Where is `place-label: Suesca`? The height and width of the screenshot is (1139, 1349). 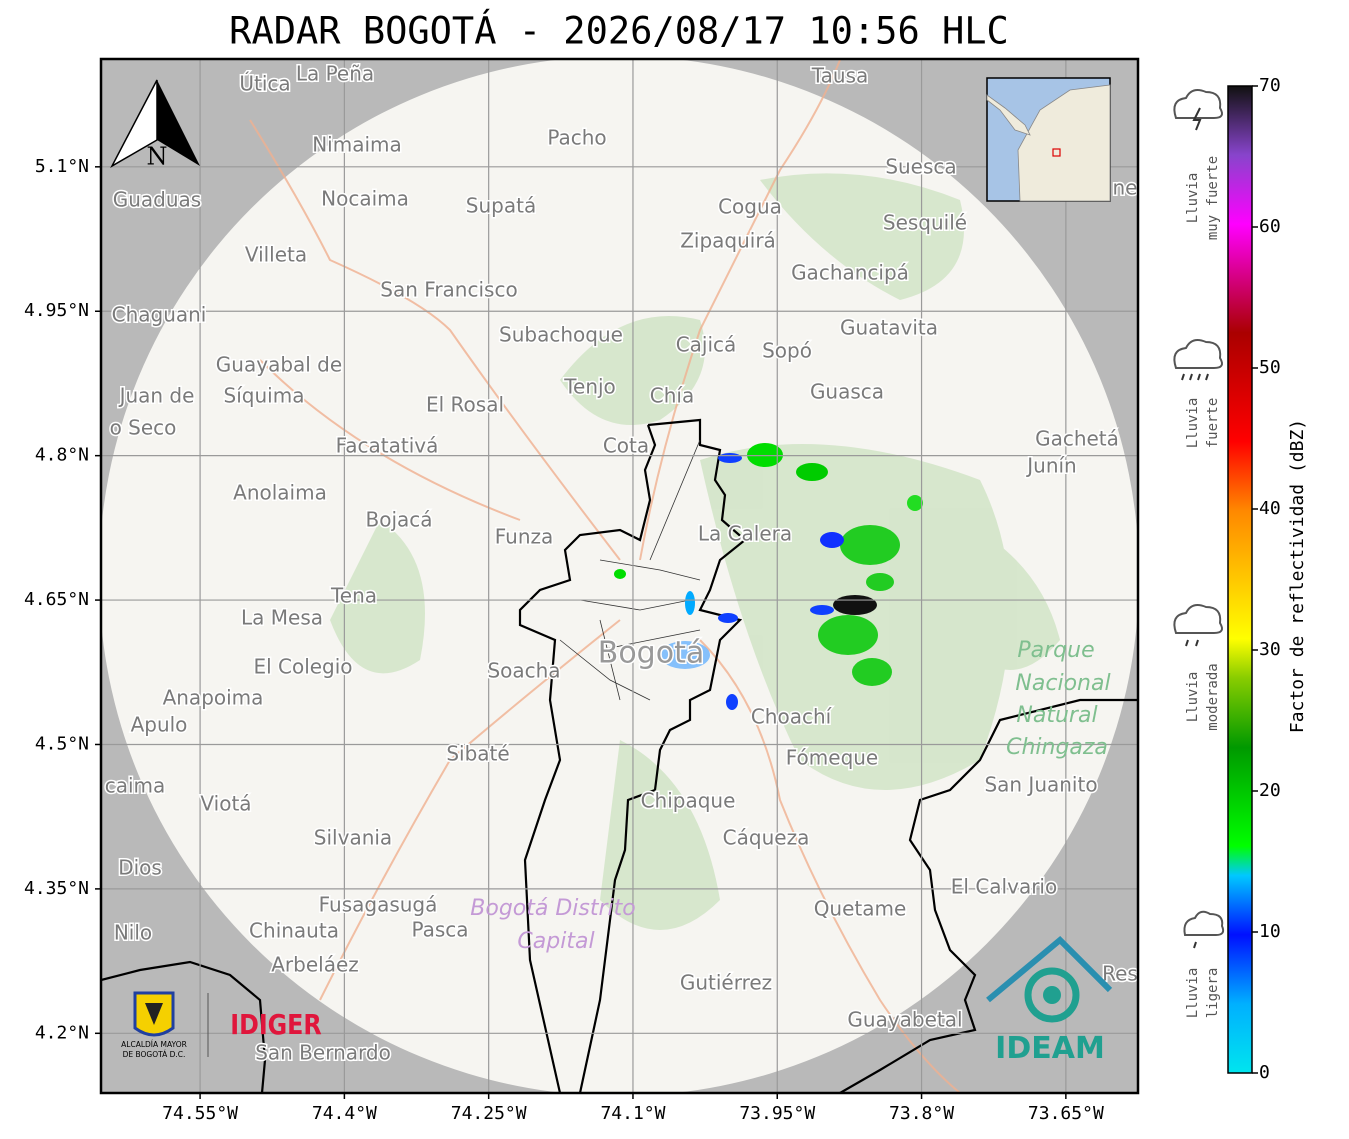
place-label: Suesca is located at coordinates (920, 167).